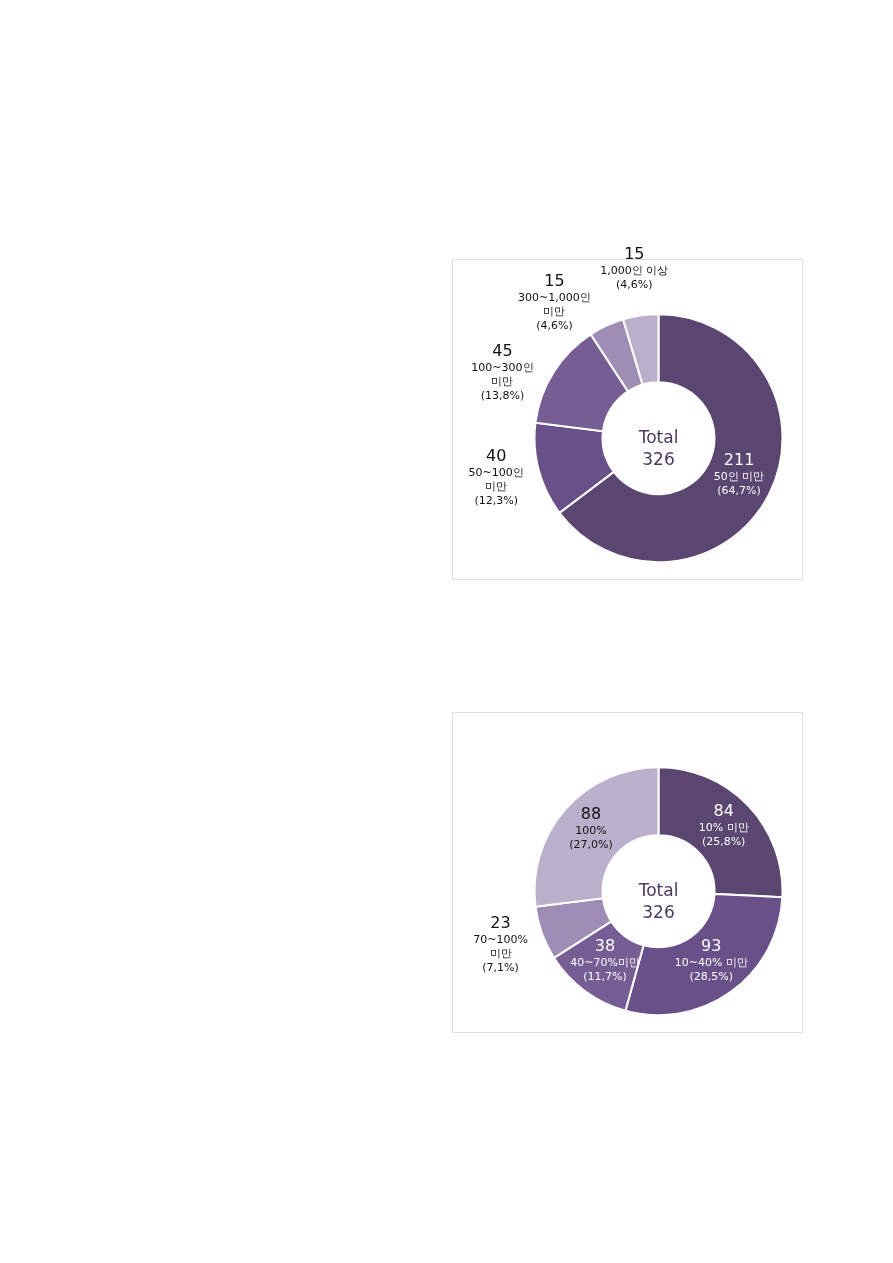  Describe the element at coordinates (739, 477) in the screenshot. I see `slice-label: 50인 미만` at that location.